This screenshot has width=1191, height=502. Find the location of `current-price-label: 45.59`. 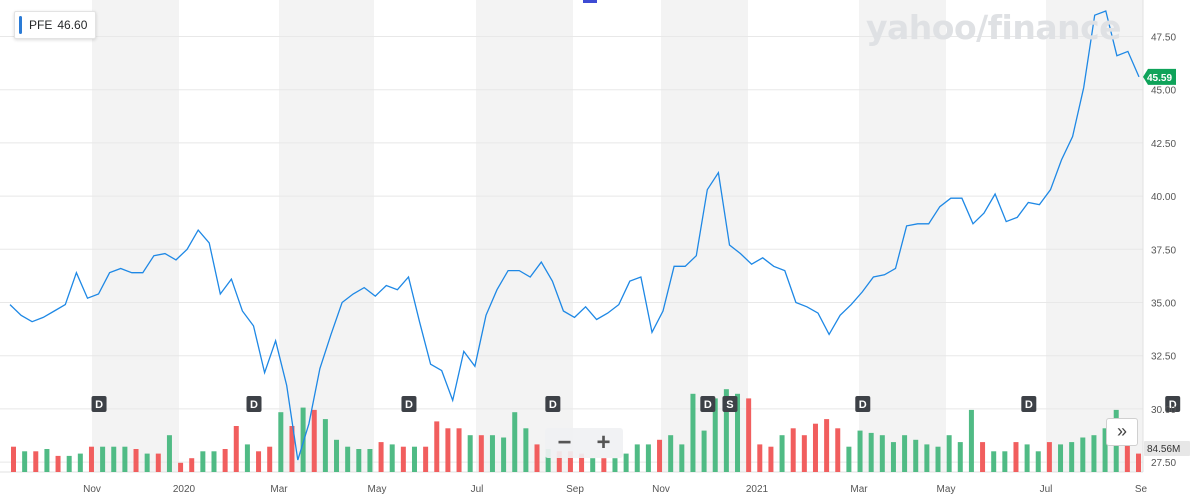

current-price-label: 45.59 is located at coordinates (1159, 78).